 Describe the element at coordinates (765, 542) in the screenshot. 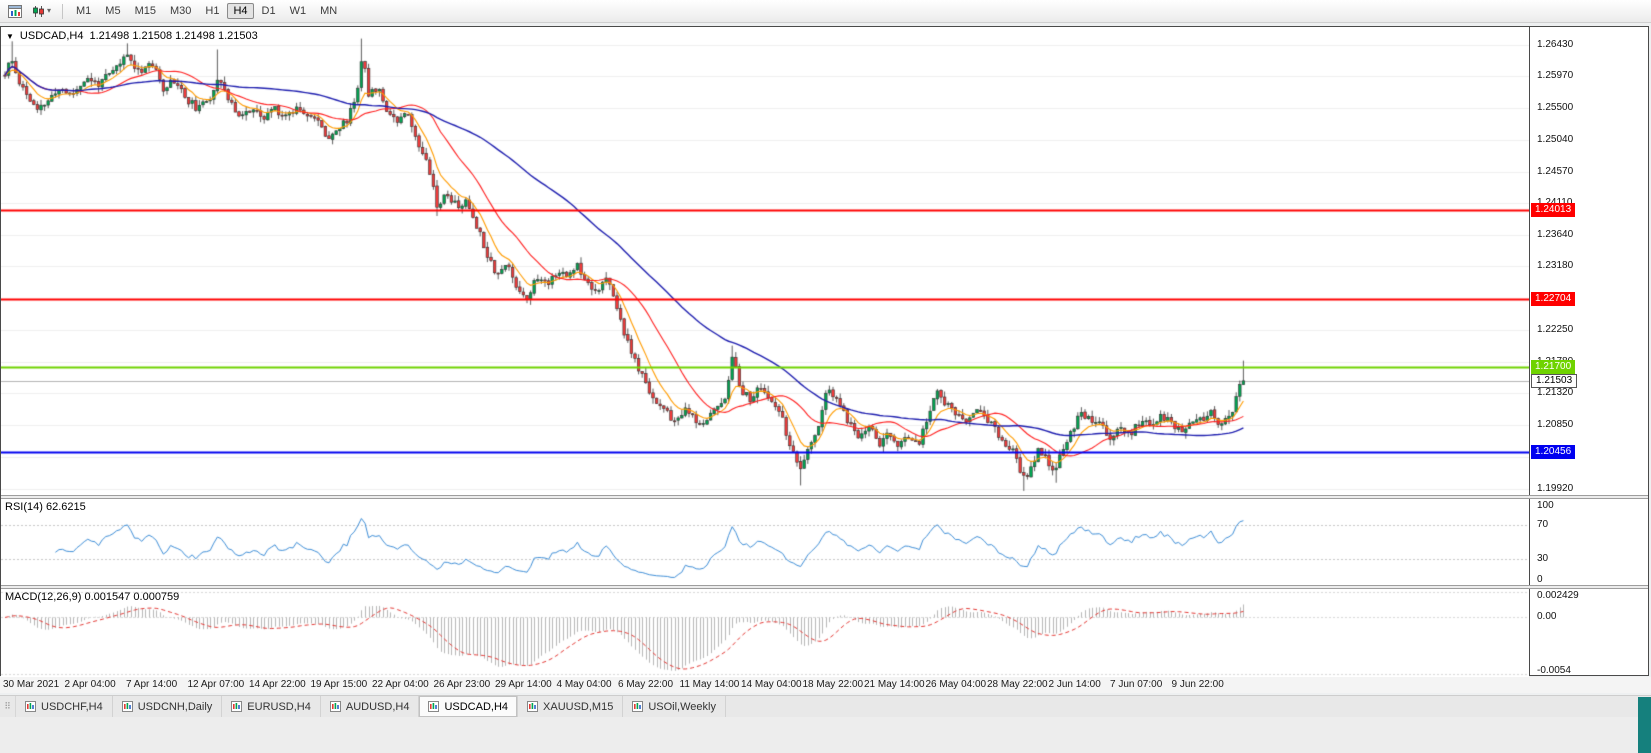

I see `rsi-canvas` at that location.